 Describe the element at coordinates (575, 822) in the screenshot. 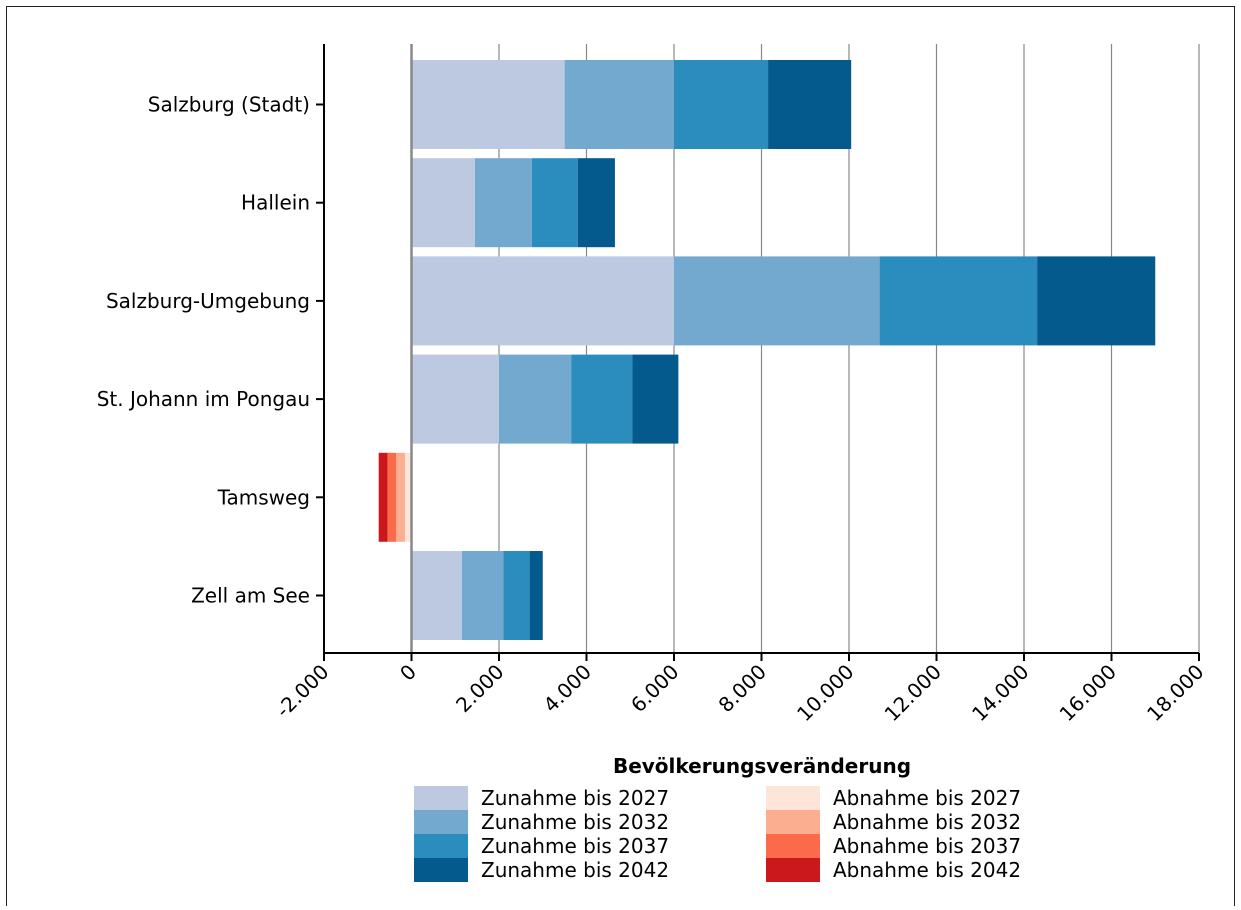

I see `legend-label: Zunahme bis 2032` at that location.